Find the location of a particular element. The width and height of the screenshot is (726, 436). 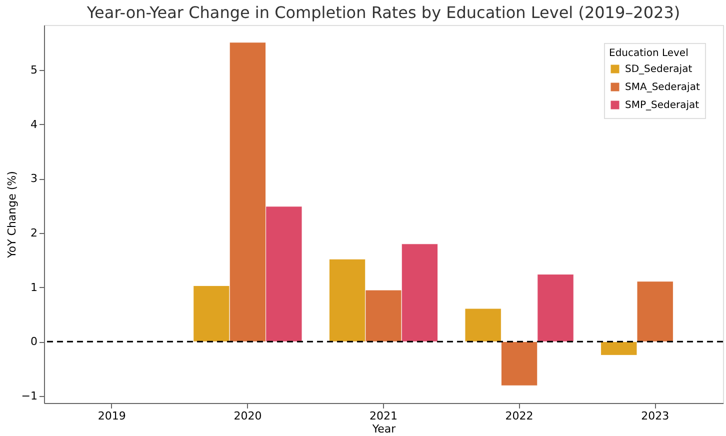

x-tick-label: 2020 is located at coordinates (248, 416).